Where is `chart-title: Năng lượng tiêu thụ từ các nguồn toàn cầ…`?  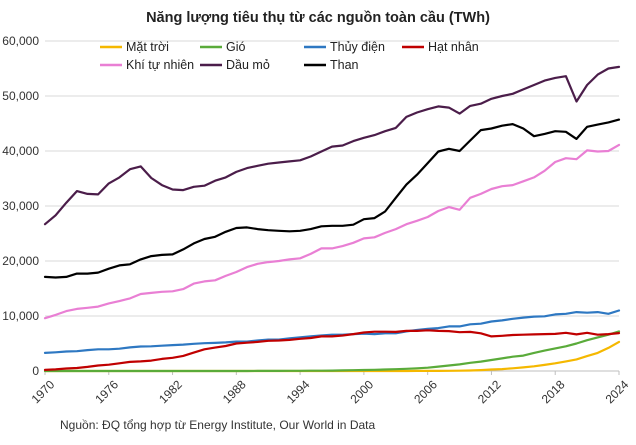 chart-title: Năng lượng tiêu thụ từ các nguồn toàn cầ… is located at coordinates (318, 18).